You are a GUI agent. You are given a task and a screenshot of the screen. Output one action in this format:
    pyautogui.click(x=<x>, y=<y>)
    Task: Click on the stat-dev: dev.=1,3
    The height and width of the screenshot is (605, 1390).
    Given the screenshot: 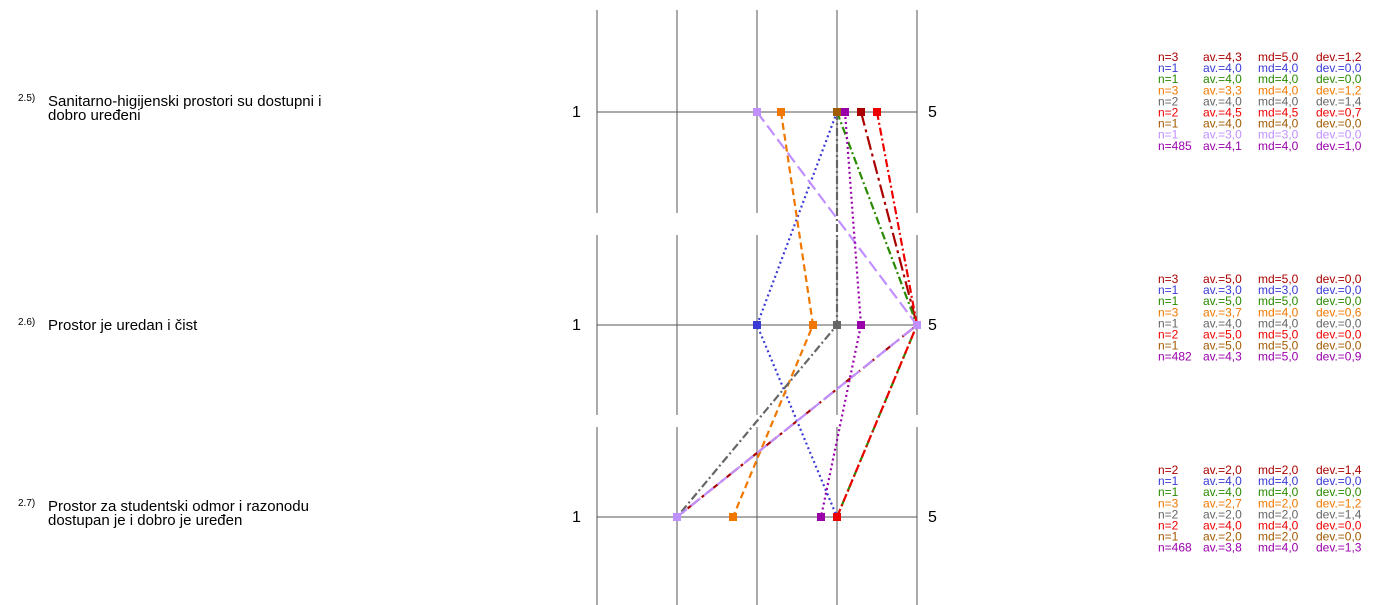 What is the action you would take?
    pyautogui.click(x=1339, y=548)
    